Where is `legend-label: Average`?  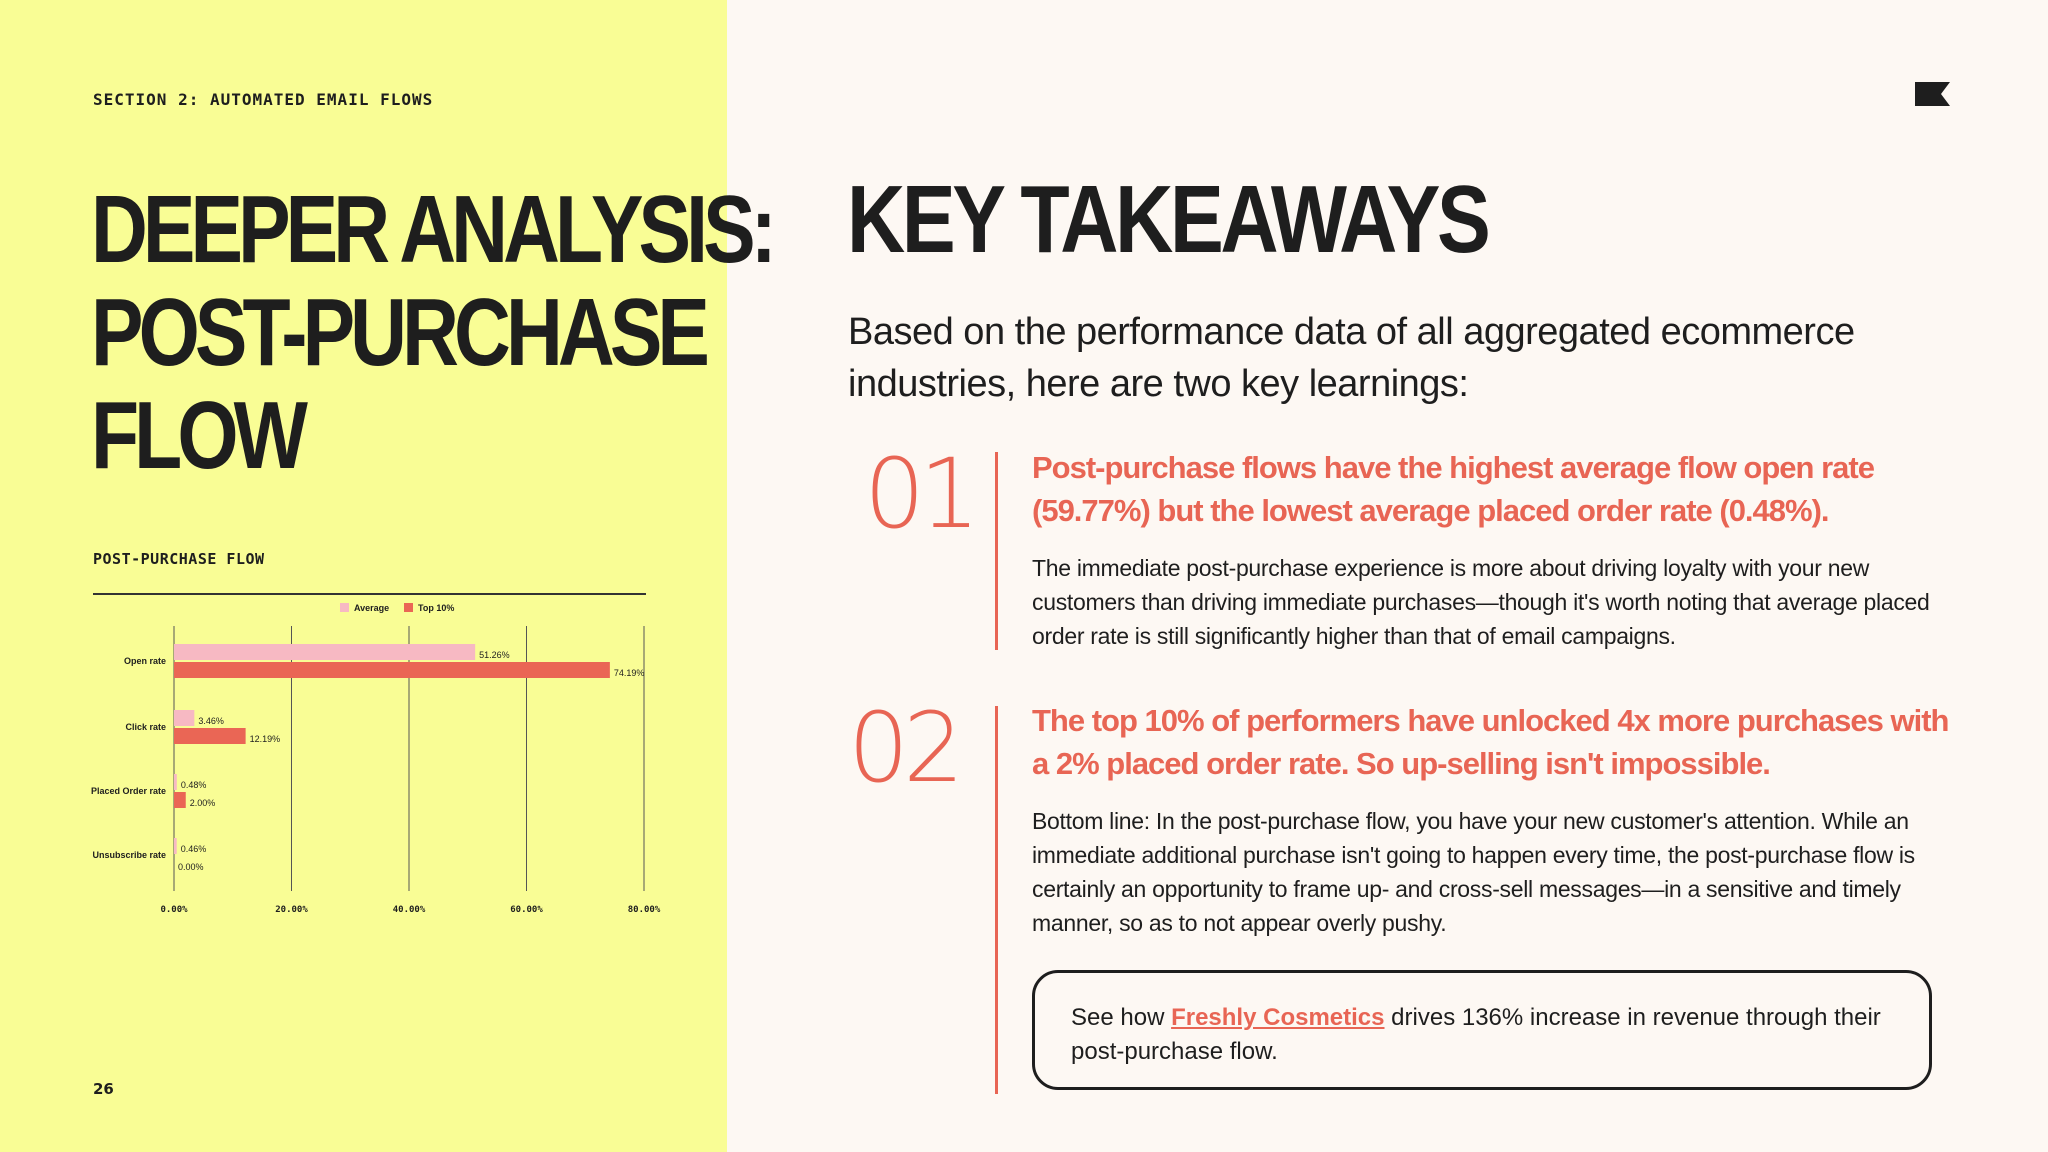 legend-label: Average is located at coordinates (371, 608).